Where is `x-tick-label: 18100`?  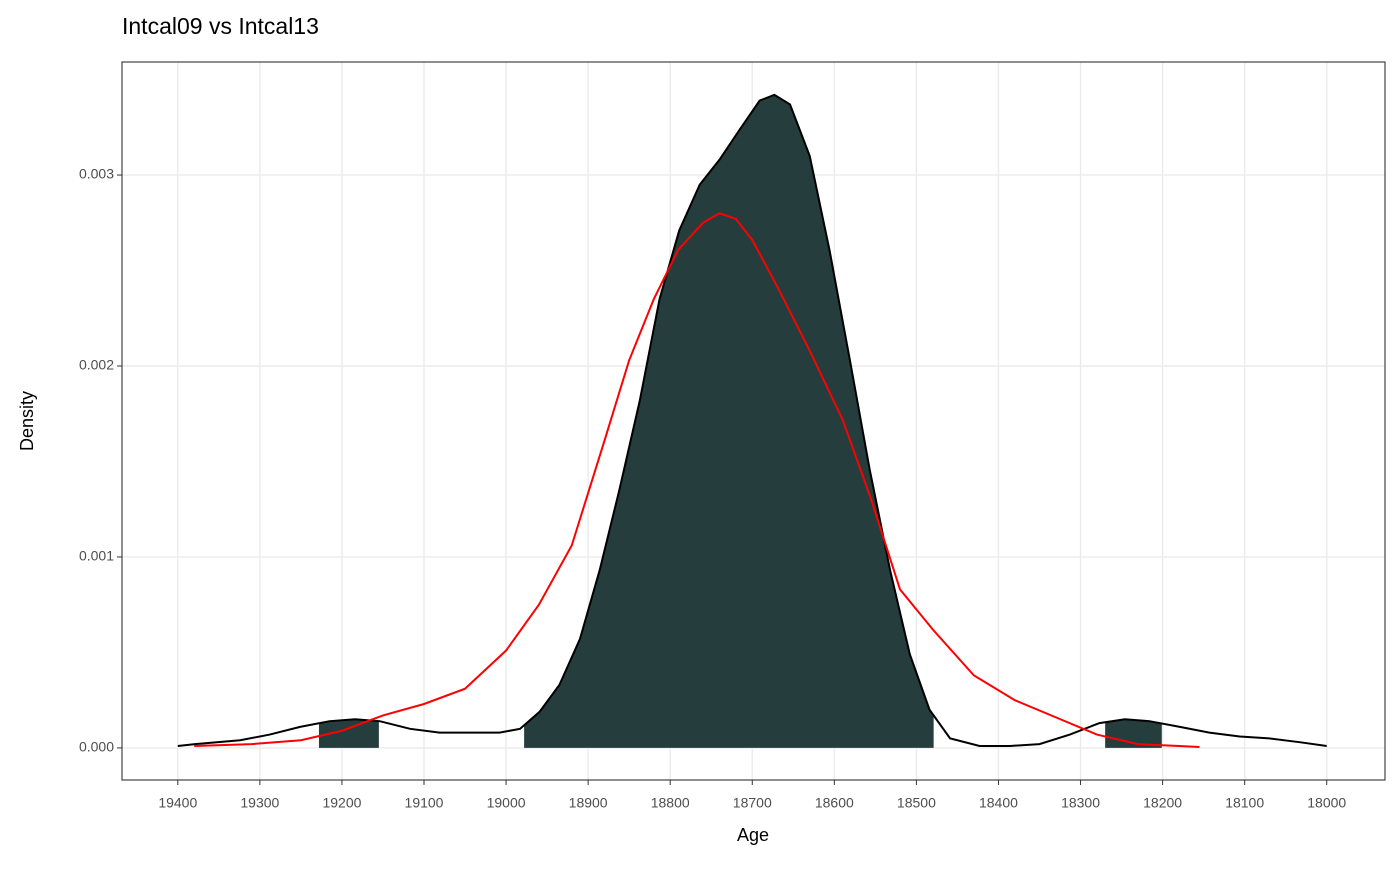 x-tick-label: 18100 is located at coordinates (1244, 803).